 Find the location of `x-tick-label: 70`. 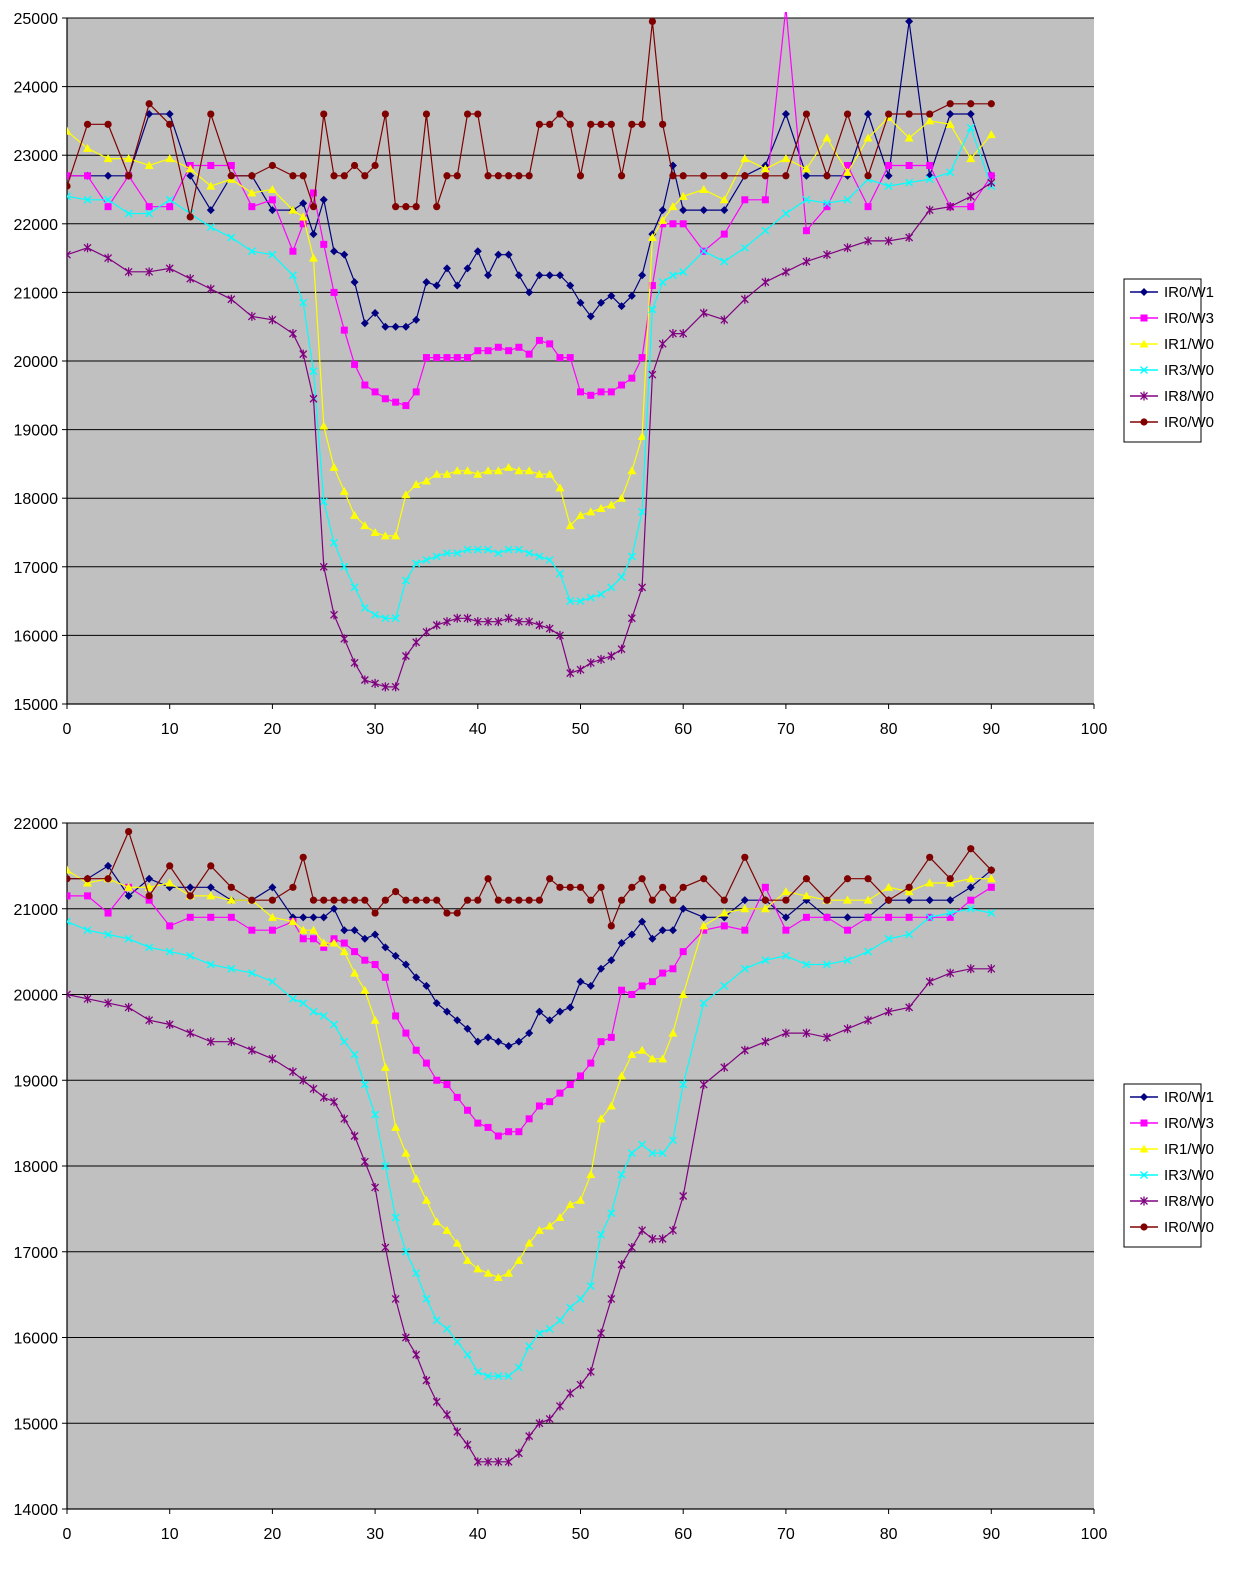

x-tick-label: 70 is located at coordinates (786, 1534).